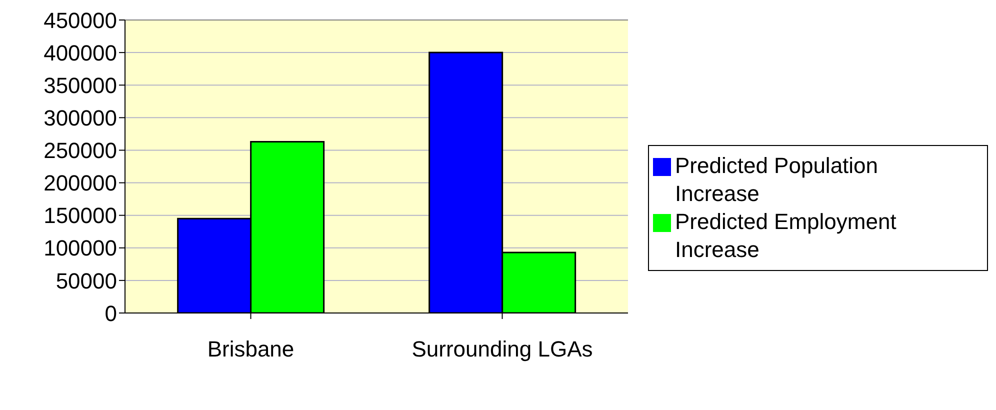  I want to click on y-tick-label: 200000, so click(80, 183).